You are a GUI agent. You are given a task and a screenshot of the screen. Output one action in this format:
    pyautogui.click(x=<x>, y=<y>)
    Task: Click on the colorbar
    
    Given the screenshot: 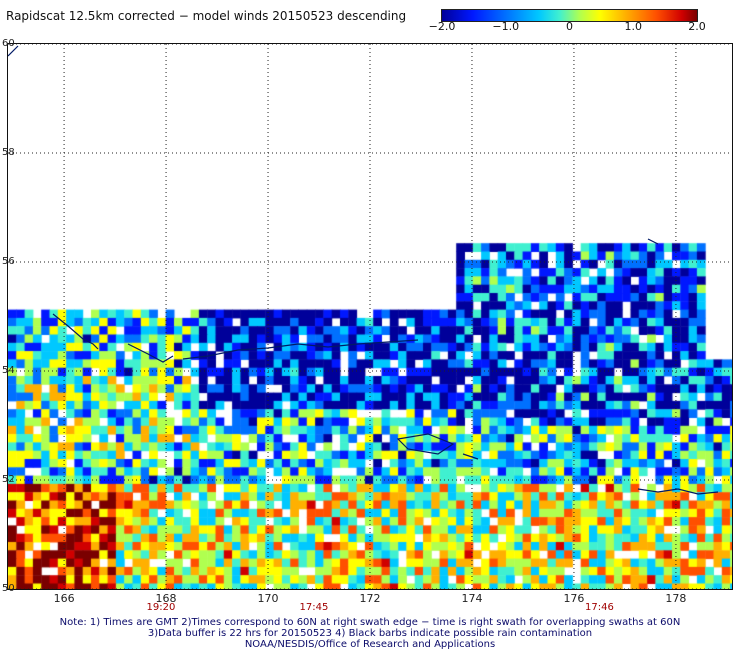 What is the action you would take?
    pyautogui.click(x=569, y=15)
    